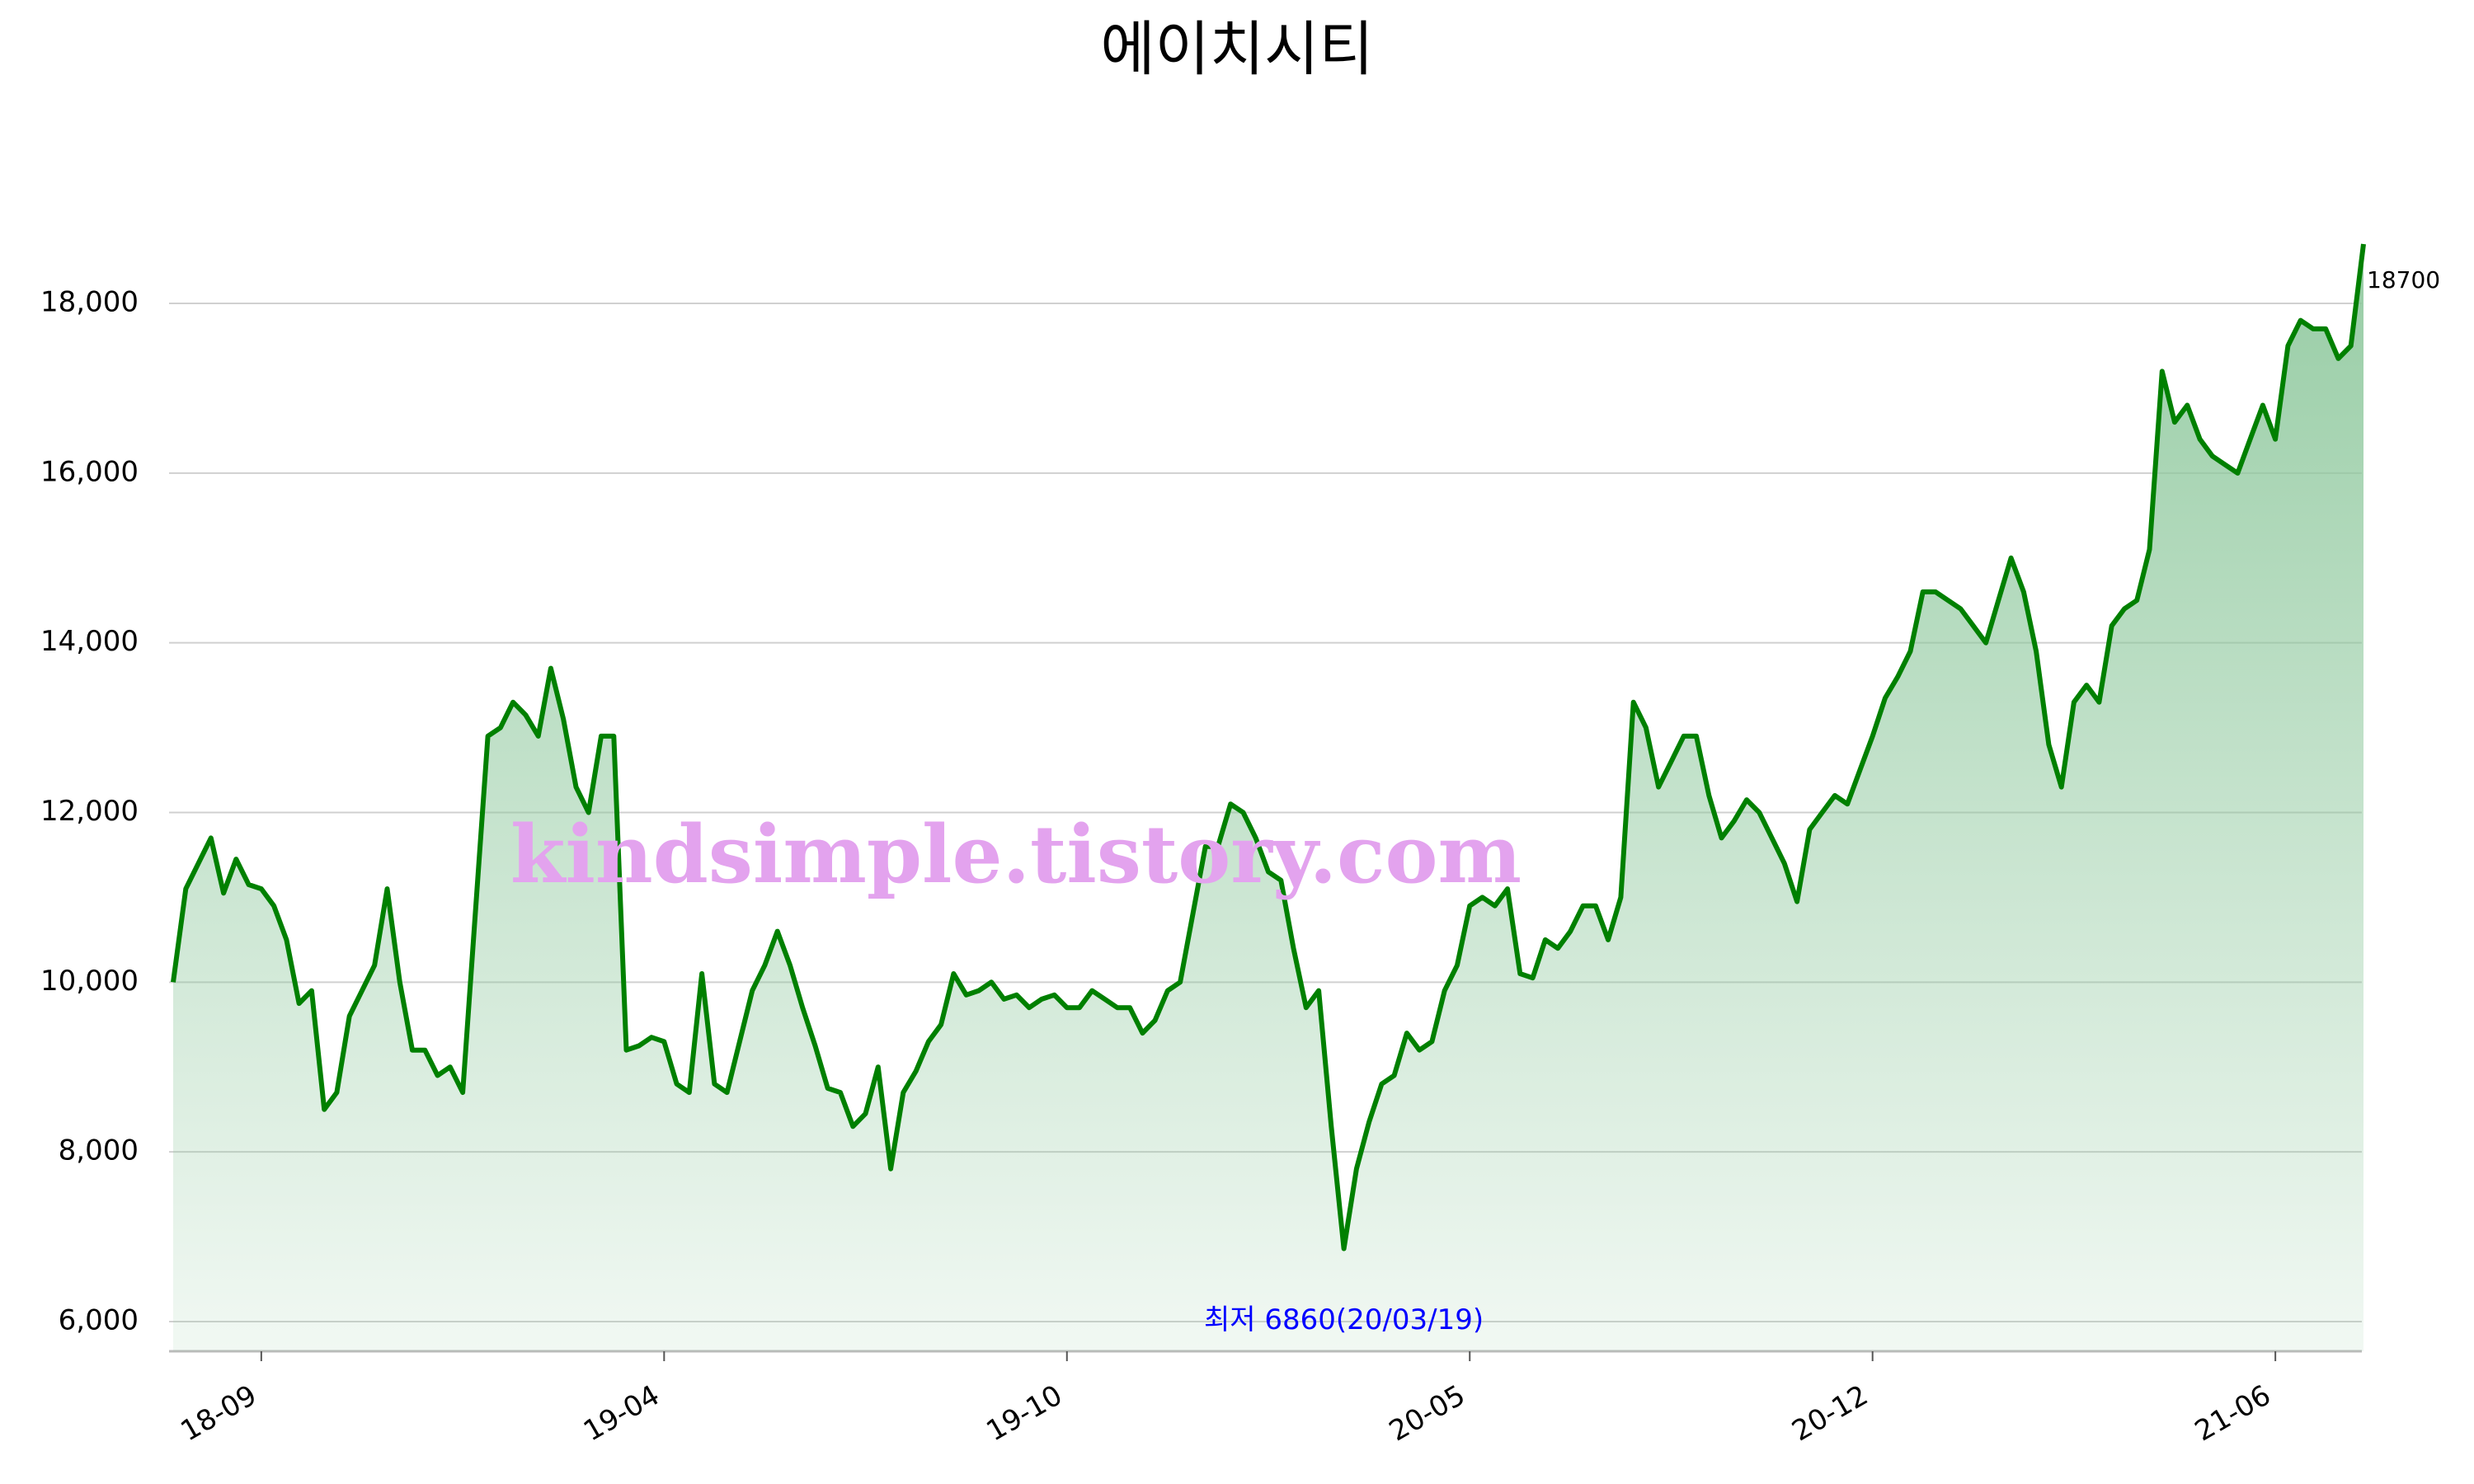  Describe the element at coordinates (99, 1150) in the screenshot. I see `y-tick-label: 8,000` at that location.